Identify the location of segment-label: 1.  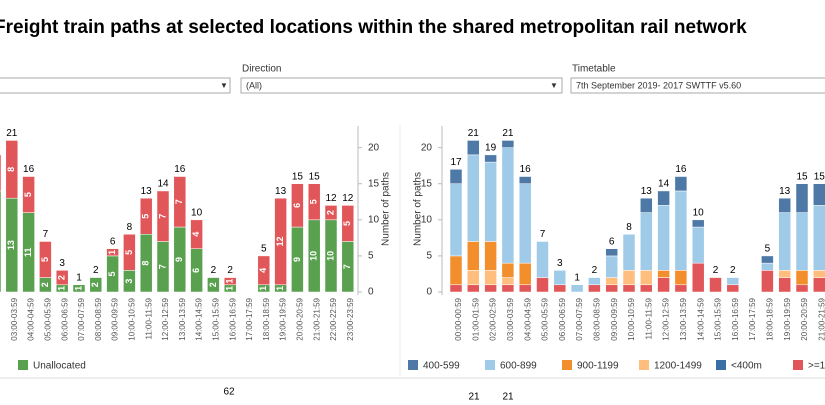
(230, 288).